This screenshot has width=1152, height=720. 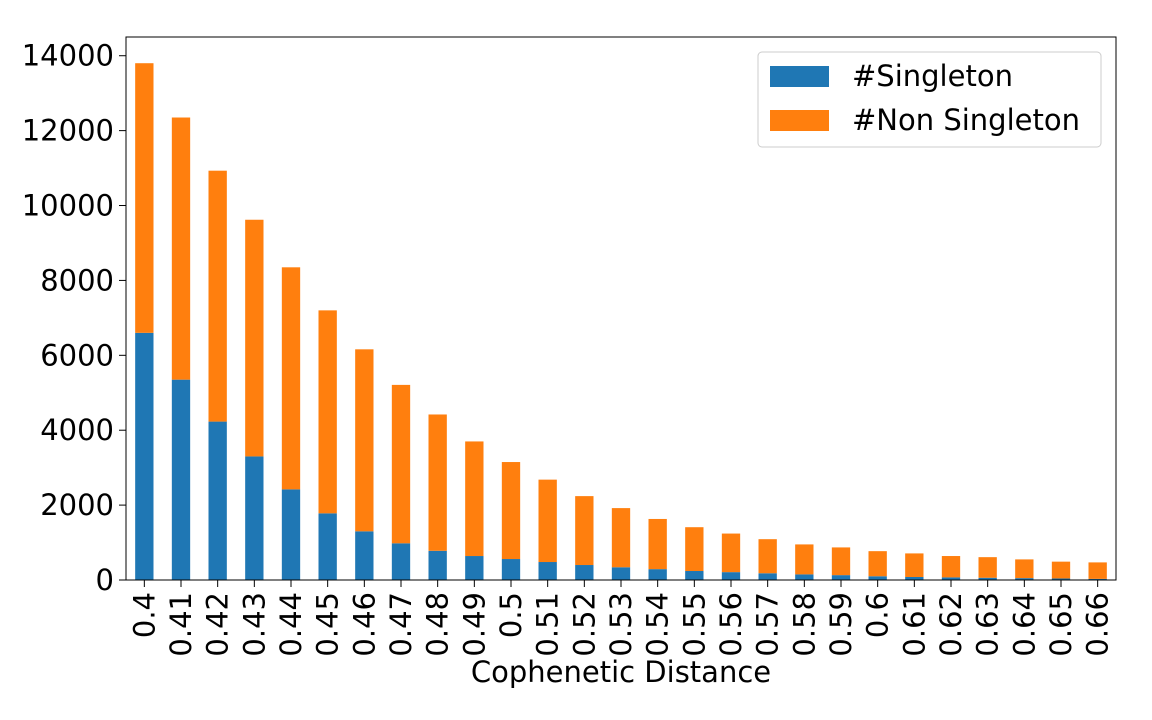 I want to click on bar-singleton-0.58, so click(x=804, y=577).